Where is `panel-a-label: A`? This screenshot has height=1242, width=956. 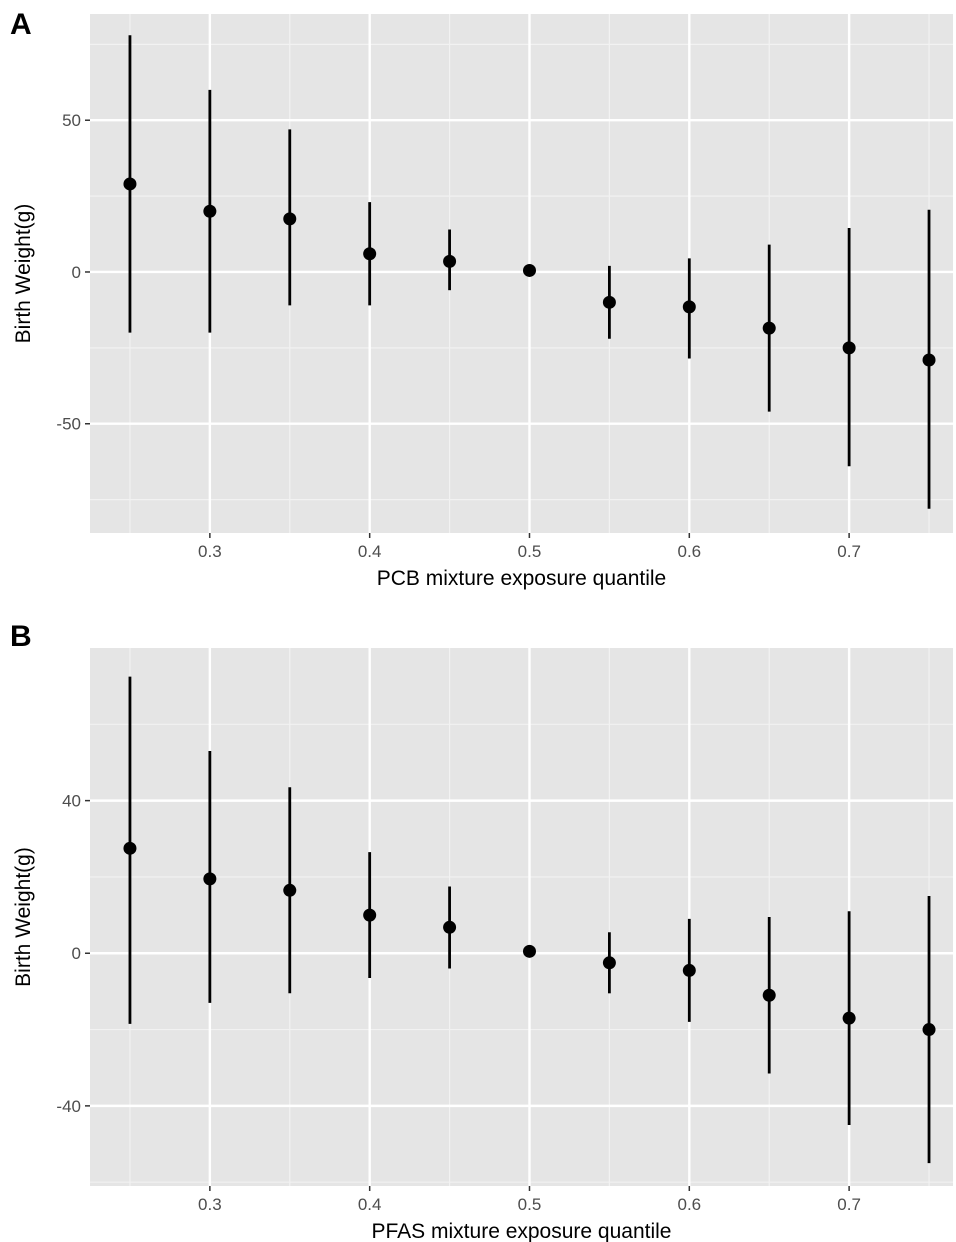
panel-a-label: A is located at coordinates (21, 24).